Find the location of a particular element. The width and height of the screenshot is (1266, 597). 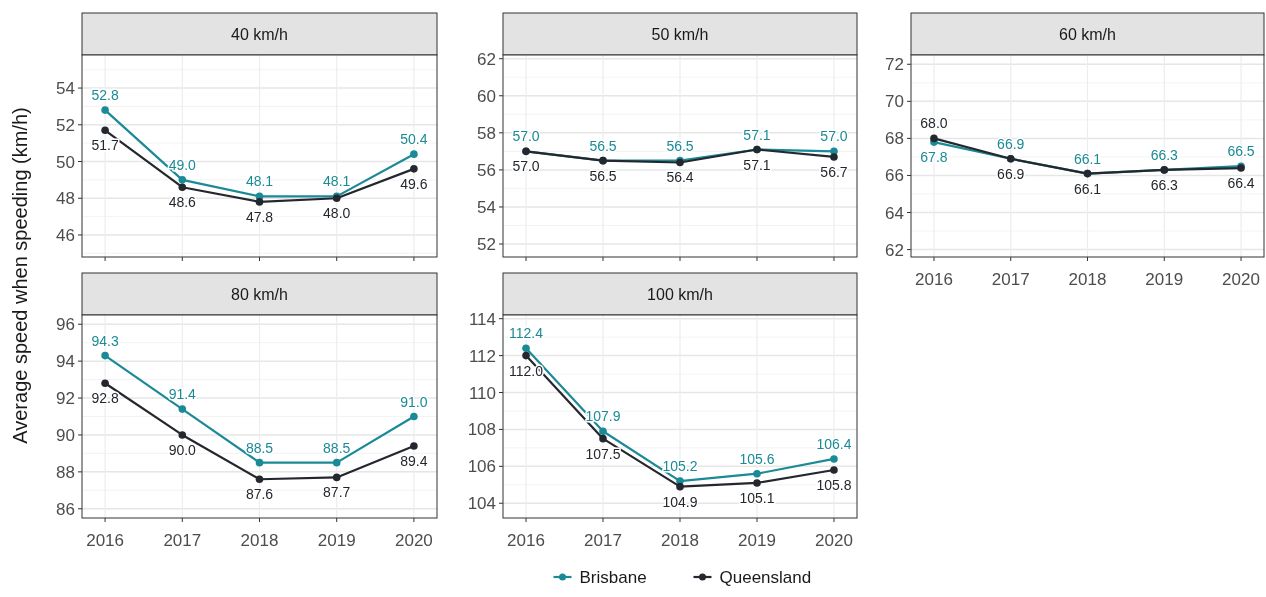

data-label: 51.7 is located at coordinates (105, 145).